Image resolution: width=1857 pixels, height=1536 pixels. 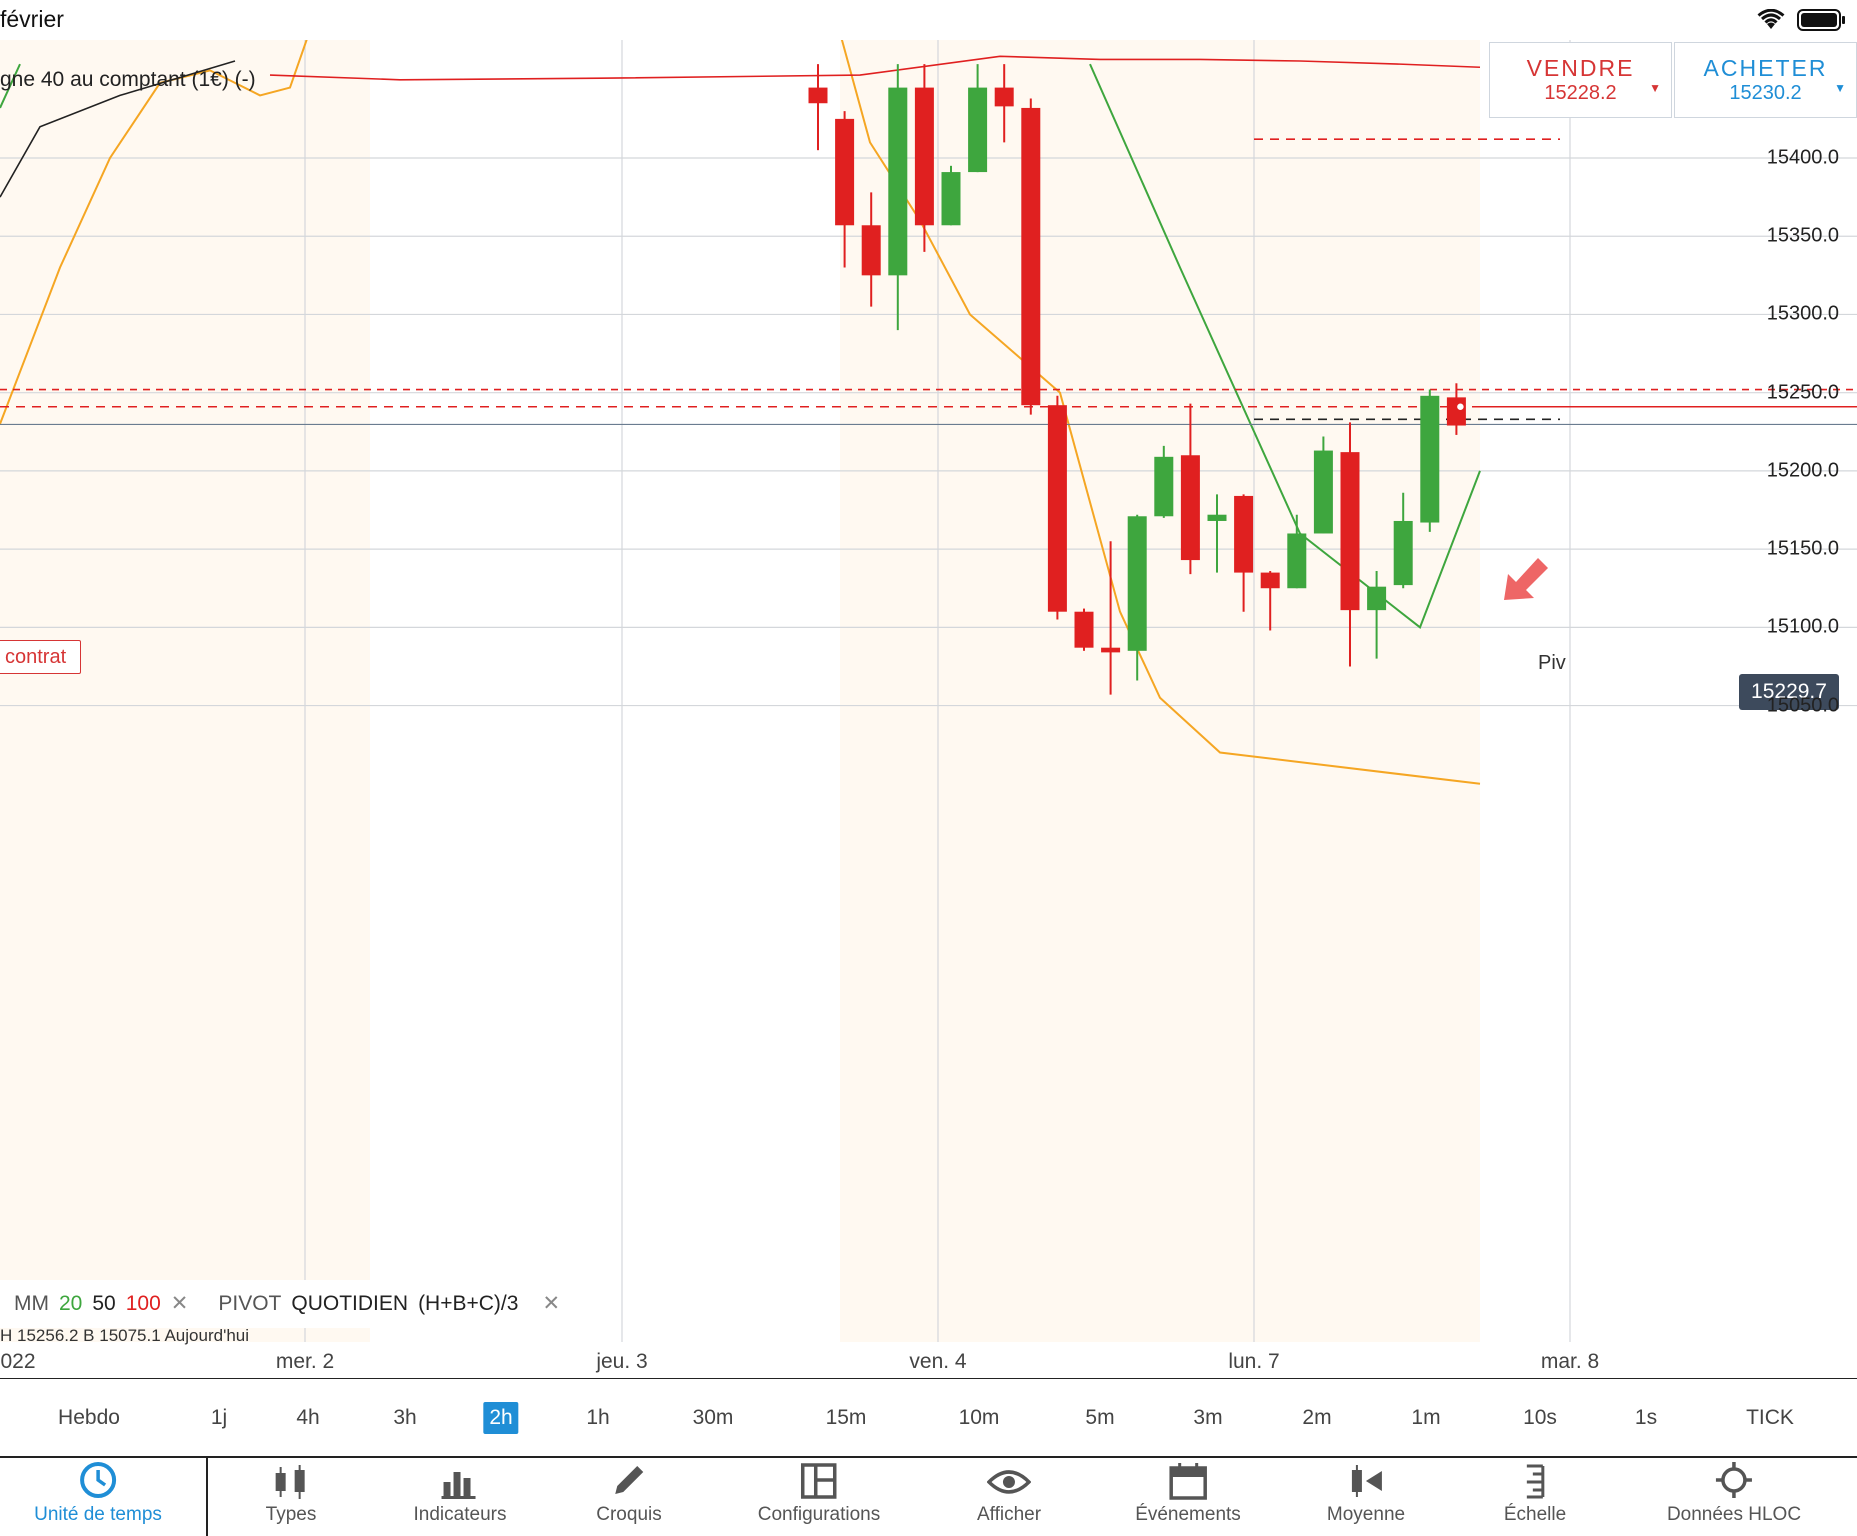 I want to click on toolbar-label: Configurations, so click(x=819, y=1514).